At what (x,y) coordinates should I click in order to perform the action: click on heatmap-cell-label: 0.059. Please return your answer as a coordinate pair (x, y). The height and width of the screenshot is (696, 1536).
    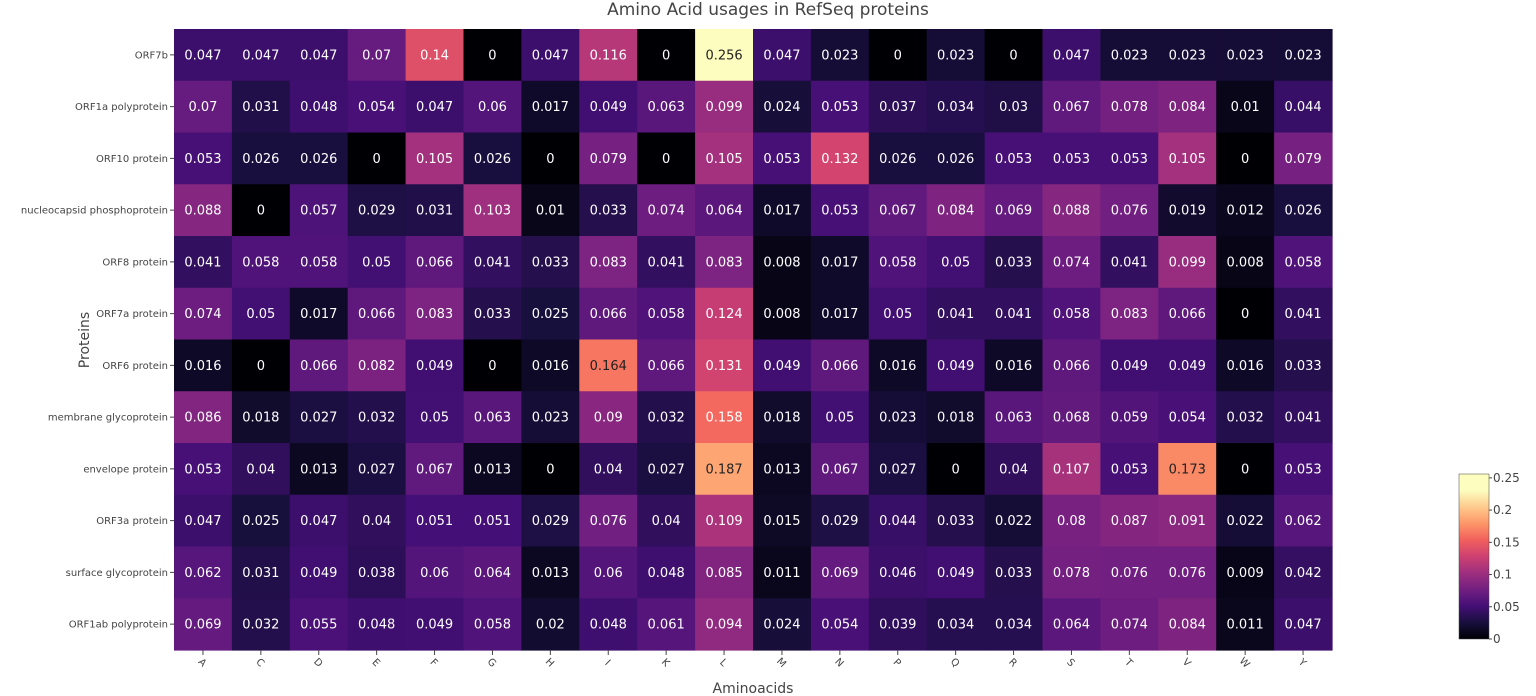
    Looking at the image, I should click on (1129, 418).